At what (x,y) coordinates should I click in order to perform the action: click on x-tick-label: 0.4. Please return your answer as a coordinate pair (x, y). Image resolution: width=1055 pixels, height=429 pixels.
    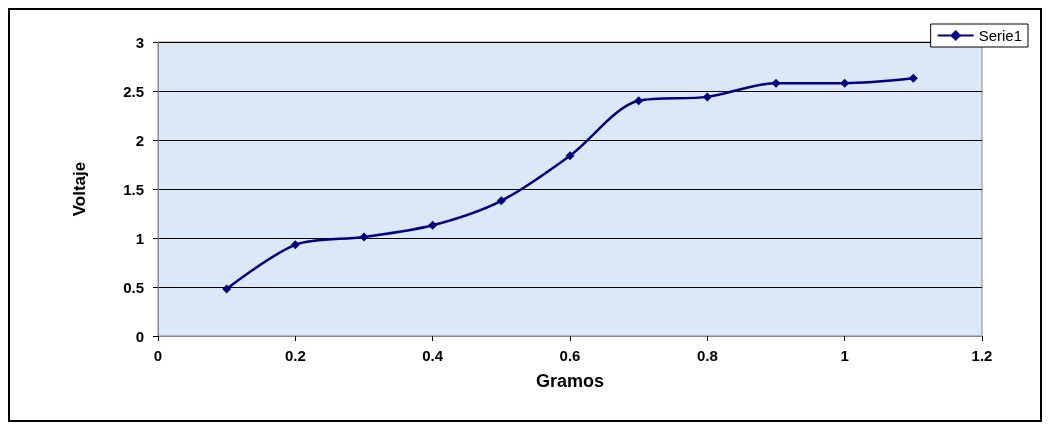
    Looking at the image, I should click on (433, 355).